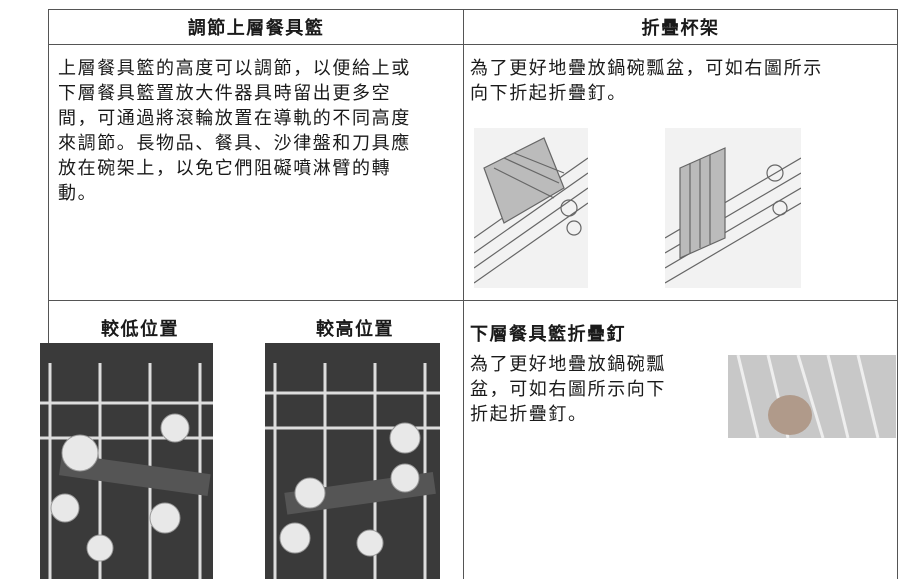 The image size is (911, 579). What do you see at coordinates (234, 118) in the screenshot?
I see `text-line: 間，可通過將滾輪放置在導軌的不同高度` at bounding box center [234, 118].